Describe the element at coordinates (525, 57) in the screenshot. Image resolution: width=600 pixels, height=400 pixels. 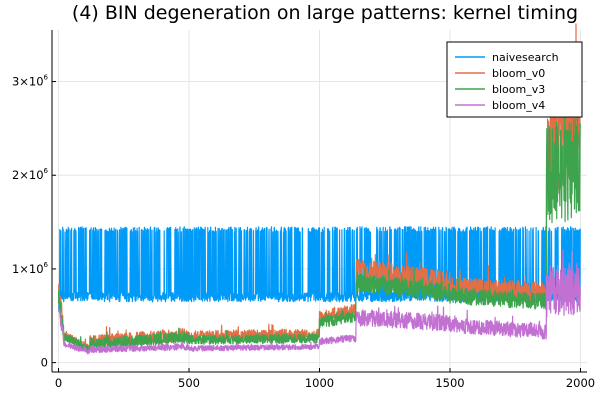
I see `legend-label: naivesearch` at that location.